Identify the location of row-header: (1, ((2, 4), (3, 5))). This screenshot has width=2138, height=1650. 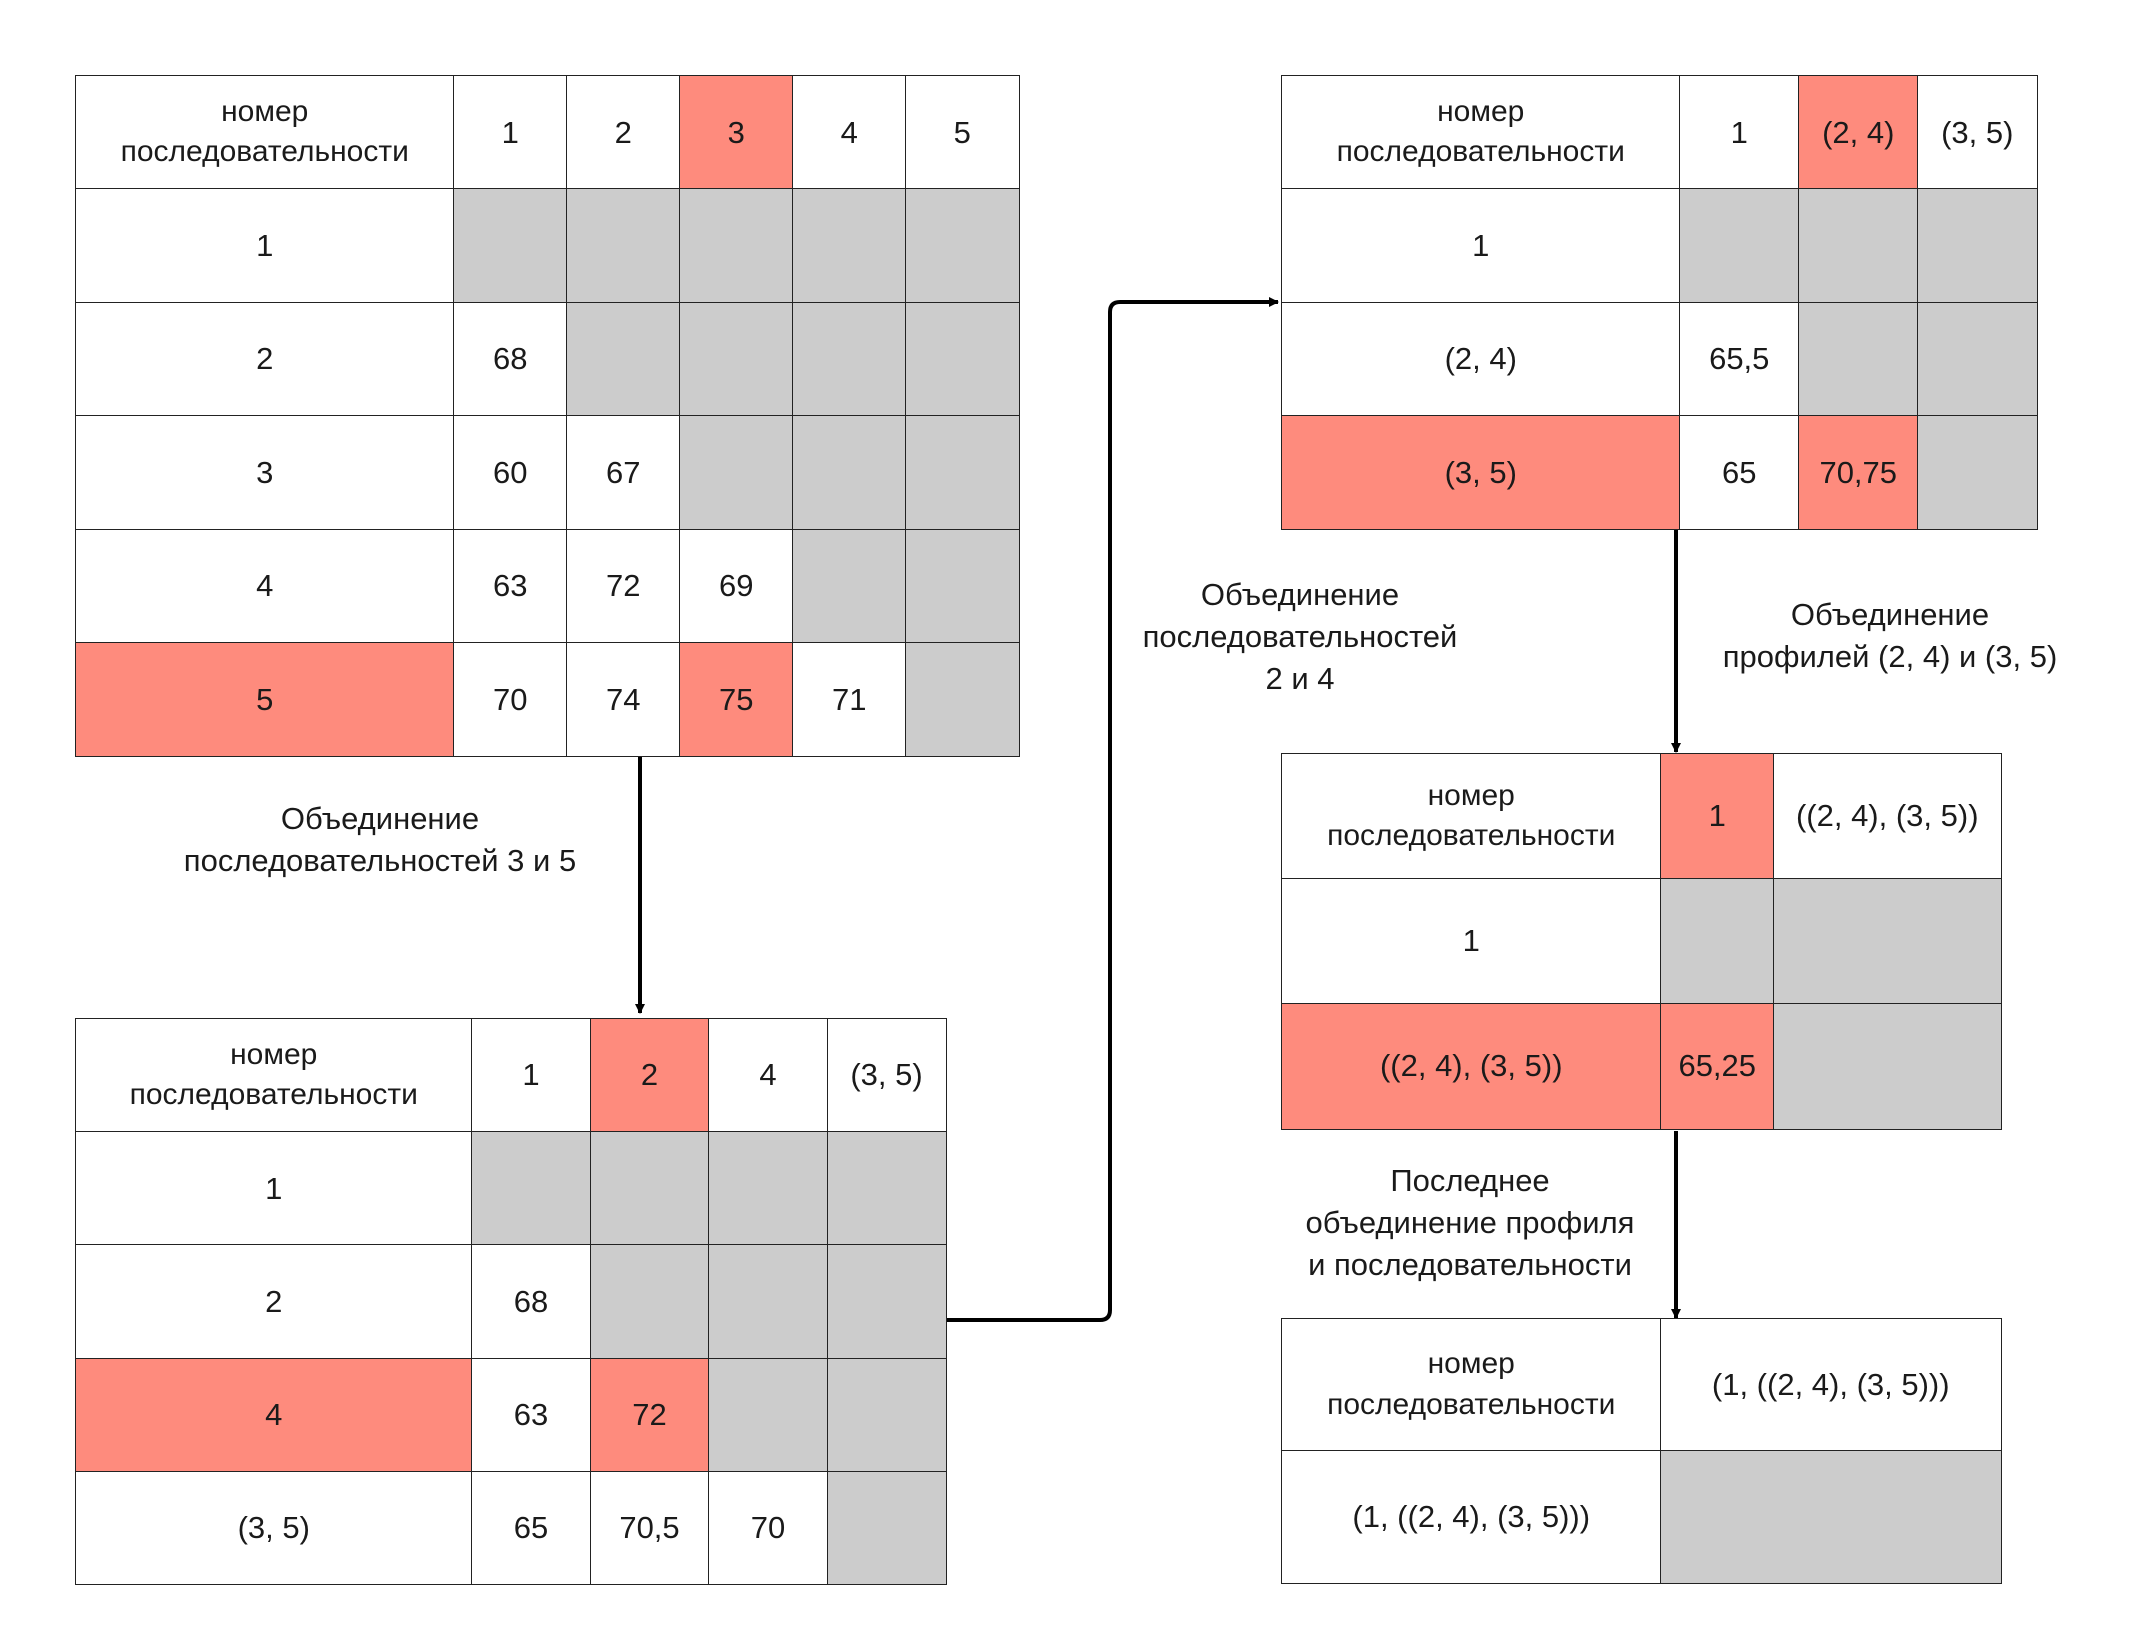
(1471, 1517).